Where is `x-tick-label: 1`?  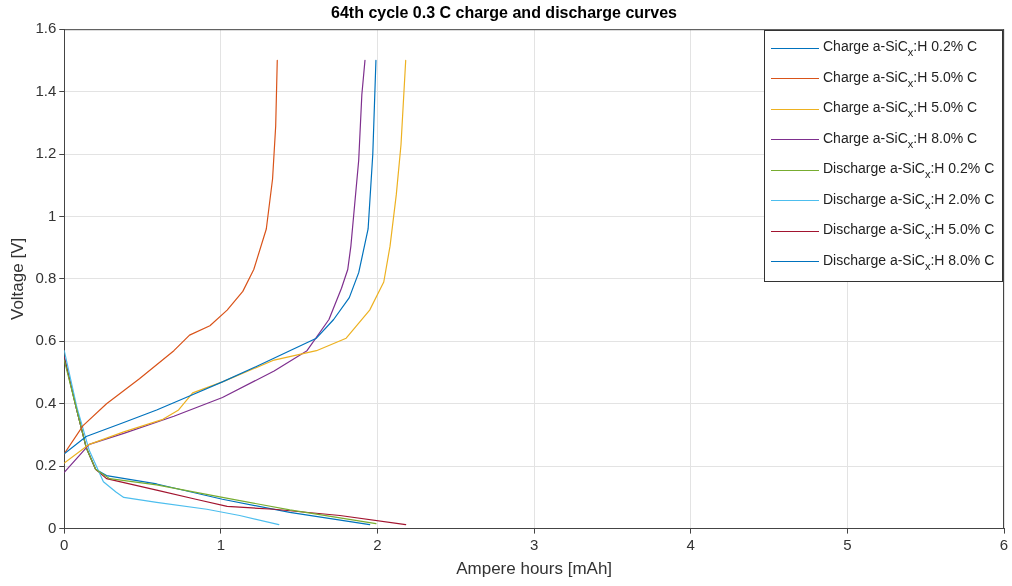
x-tick-label: 1 is located at coordinates (221, 544).